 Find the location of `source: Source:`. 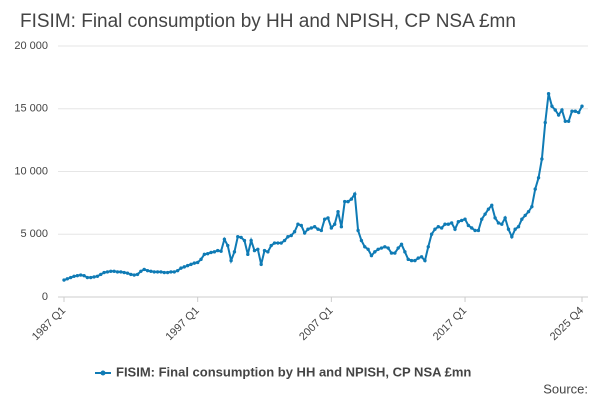

source: Source: is located at coordinates (565, 388).